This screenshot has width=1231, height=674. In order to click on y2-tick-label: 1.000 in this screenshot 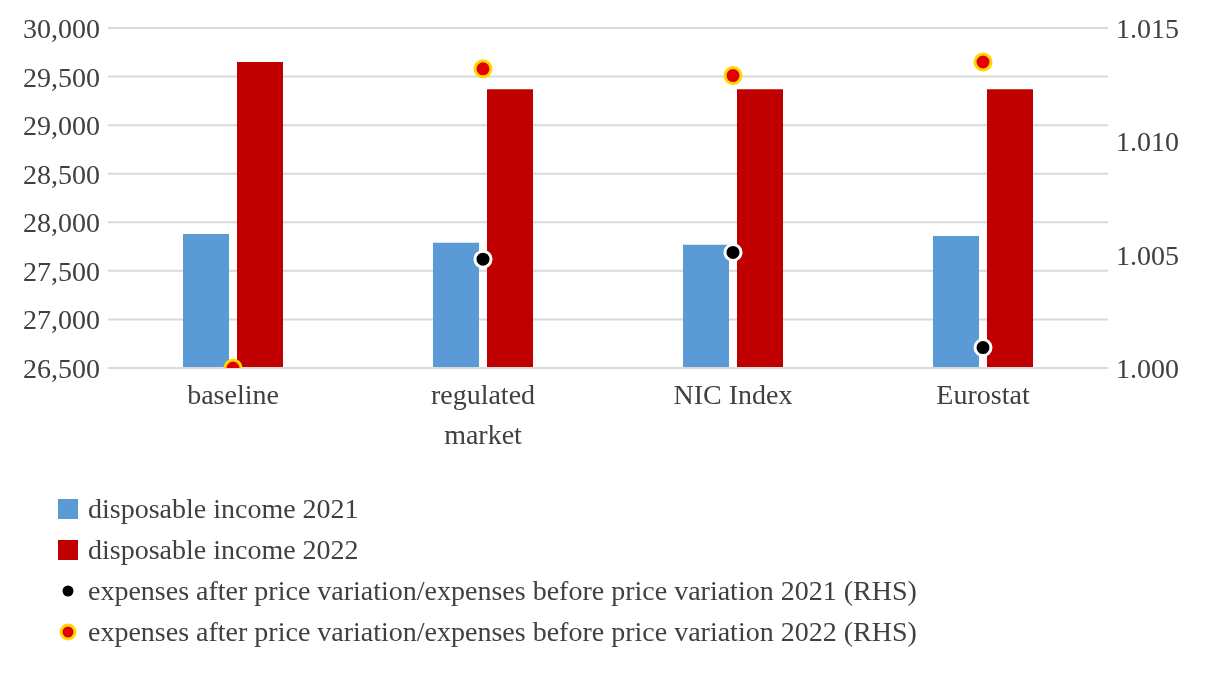, I will do `click(1147, 368)`.